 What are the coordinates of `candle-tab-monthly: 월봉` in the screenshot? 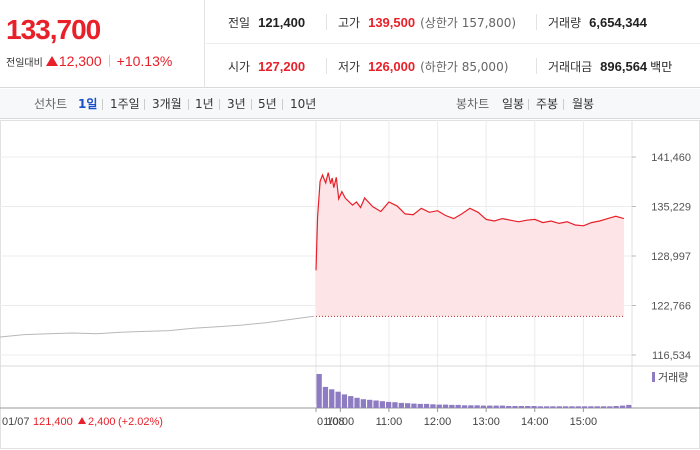 It's located at (583, 104).